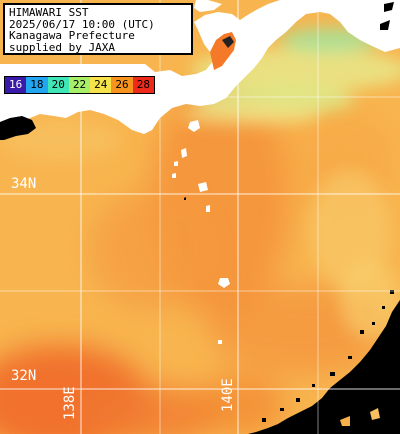 The width and height of the screenshot is (400, 434). Describe the element at coordinates (122, 85) in the screenshot. I see `legend-cell-26: 26` at that location.